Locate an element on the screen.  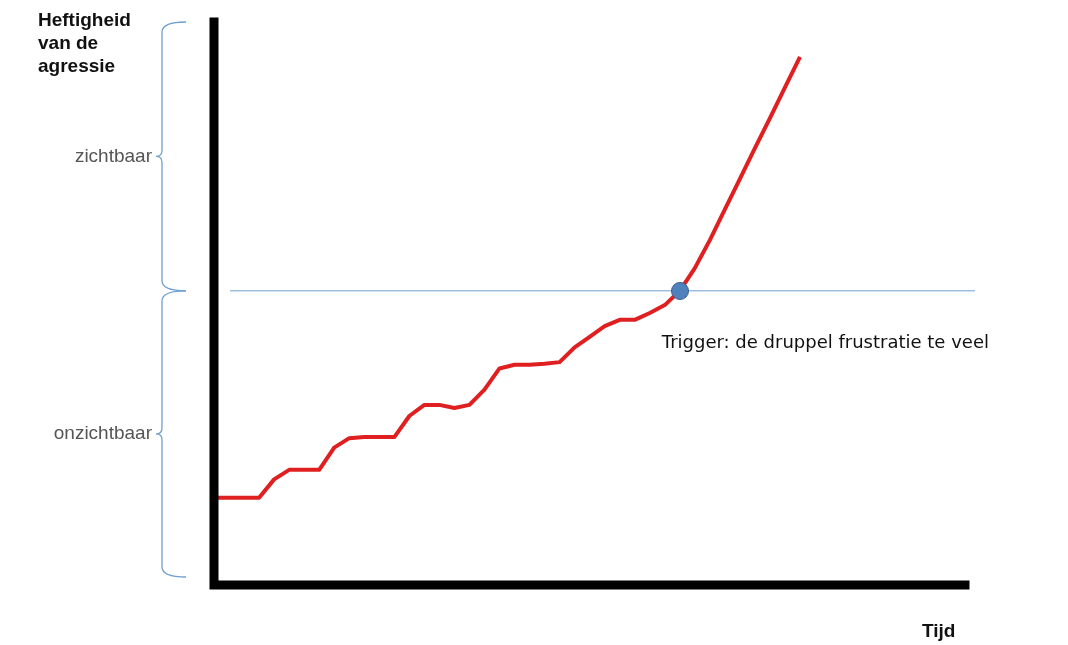
text: zichtbaar is located at coordinates (113, 155).